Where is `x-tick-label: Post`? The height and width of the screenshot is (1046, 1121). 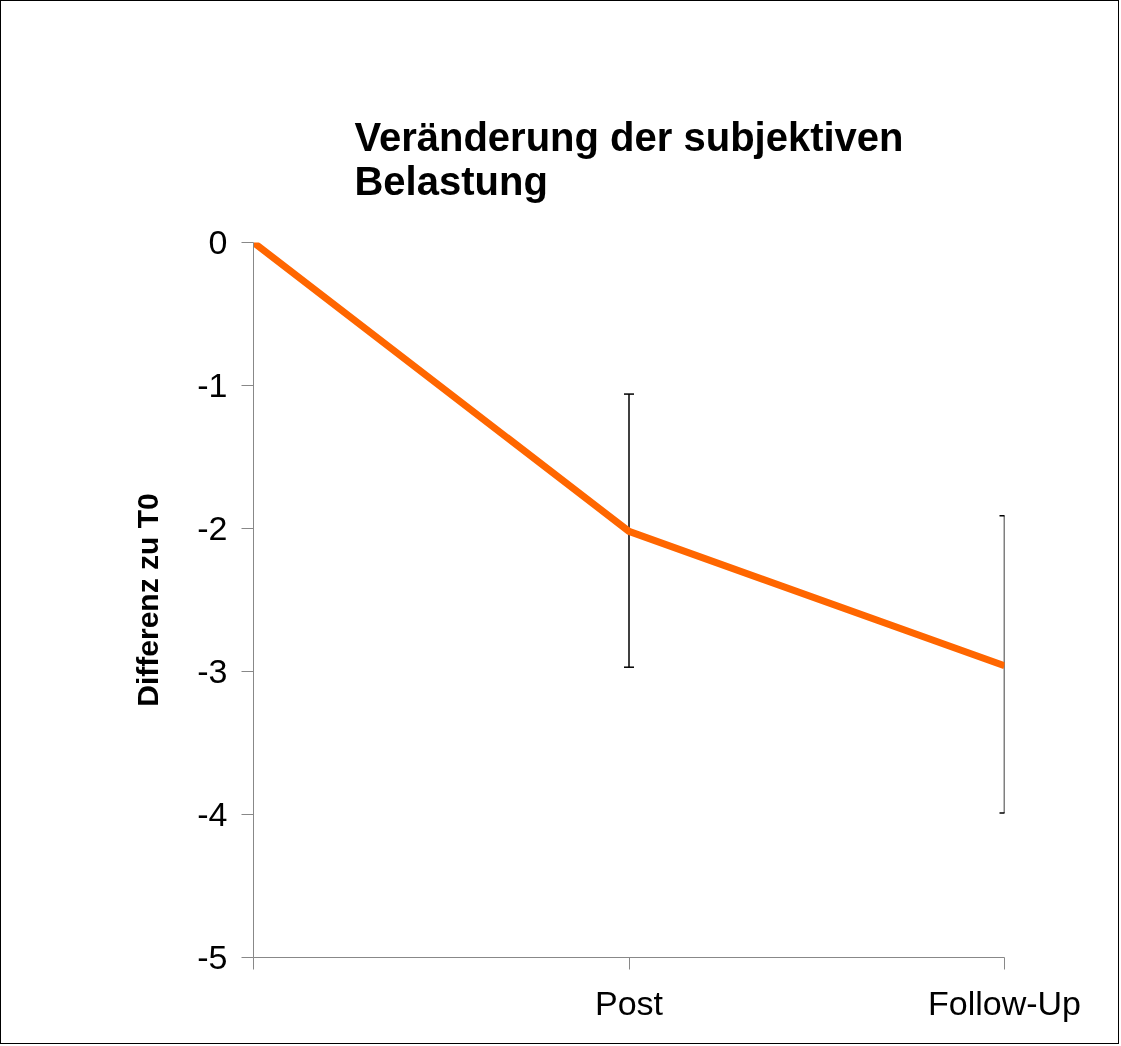 x-tick-label: Post is located at coordinates (629, 1002).